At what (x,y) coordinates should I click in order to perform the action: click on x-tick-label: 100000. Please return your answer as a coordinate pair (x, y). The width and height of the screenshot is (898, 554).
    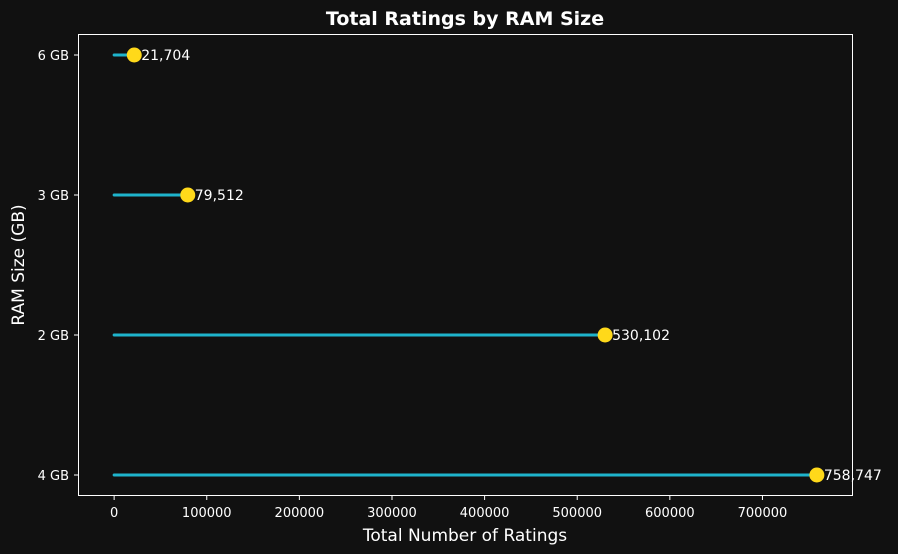
    Looking at the image, I should click on (207, 513).